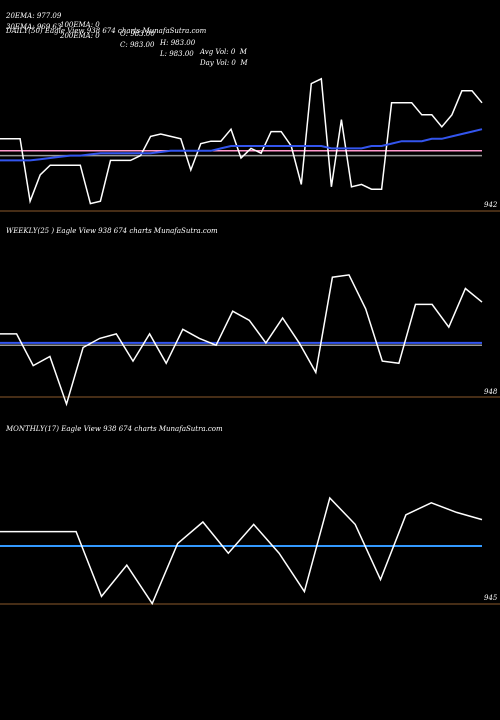 Image resolution: width=500 pixels, height=720 pixels. What do you see at coordinates (80, 36) in the screenshot?
I see `ema200-label: 200EMA: 0` at bounding box center [80, 36].